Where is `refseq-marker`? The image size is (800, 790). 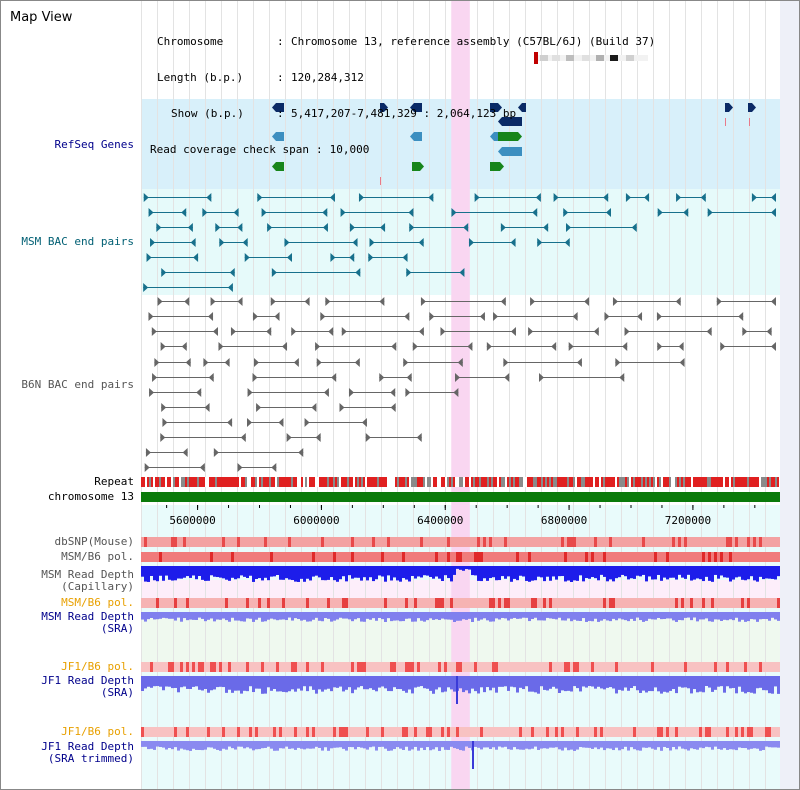 refseq-marker is located at coordinates (380, 181).